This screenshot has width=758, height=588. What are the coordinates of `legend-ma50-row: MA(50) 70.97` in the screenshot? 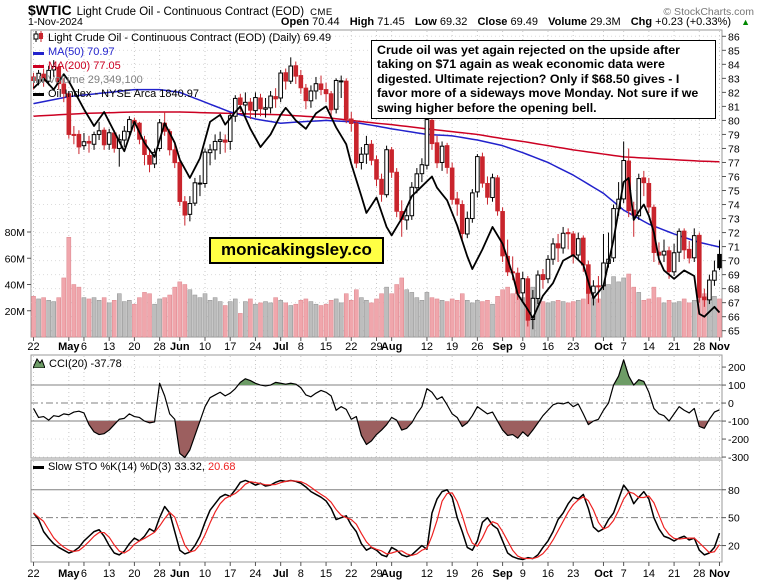 It's located at (182, 52).